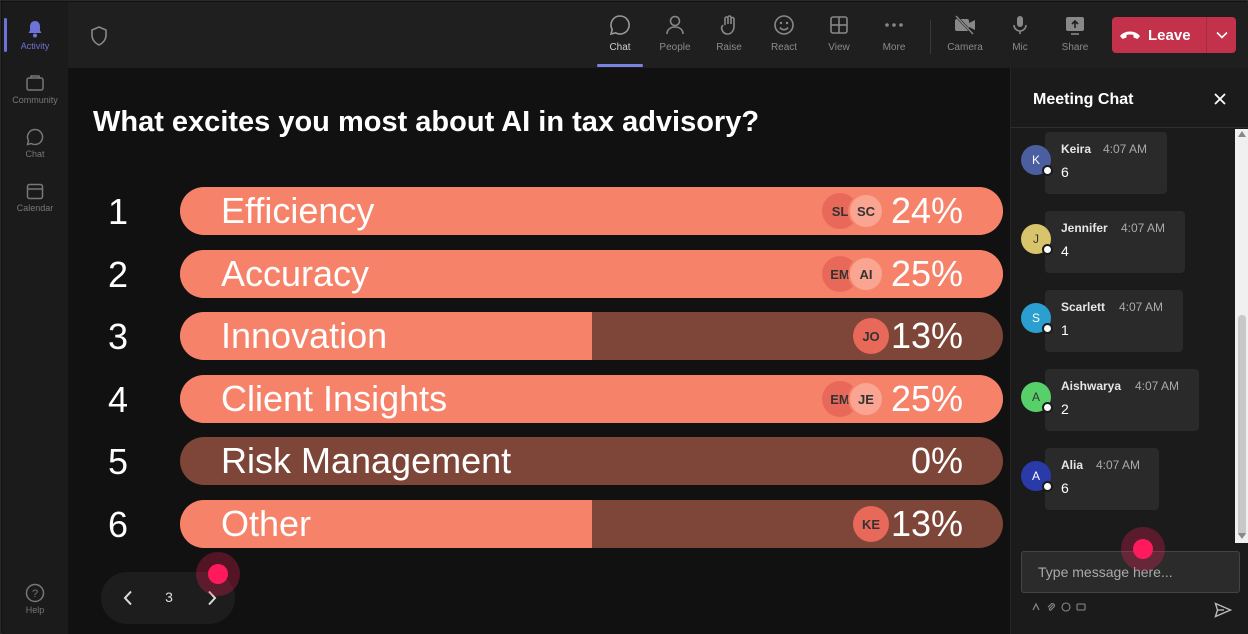 This screenshot has height=634, width=1248. I want to click on rail-item-calendar: Calendar, so click(35, 197).